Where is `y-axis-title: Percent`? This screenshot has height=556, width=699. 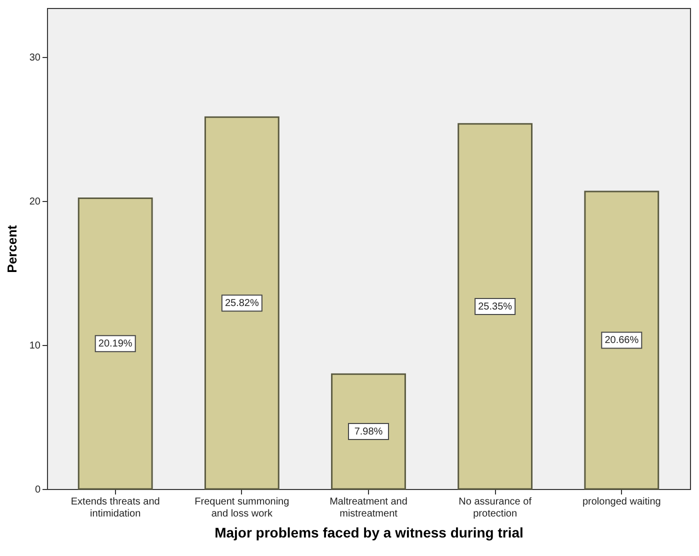
y-axis-title: Percent is located at coordinates (12, 248).